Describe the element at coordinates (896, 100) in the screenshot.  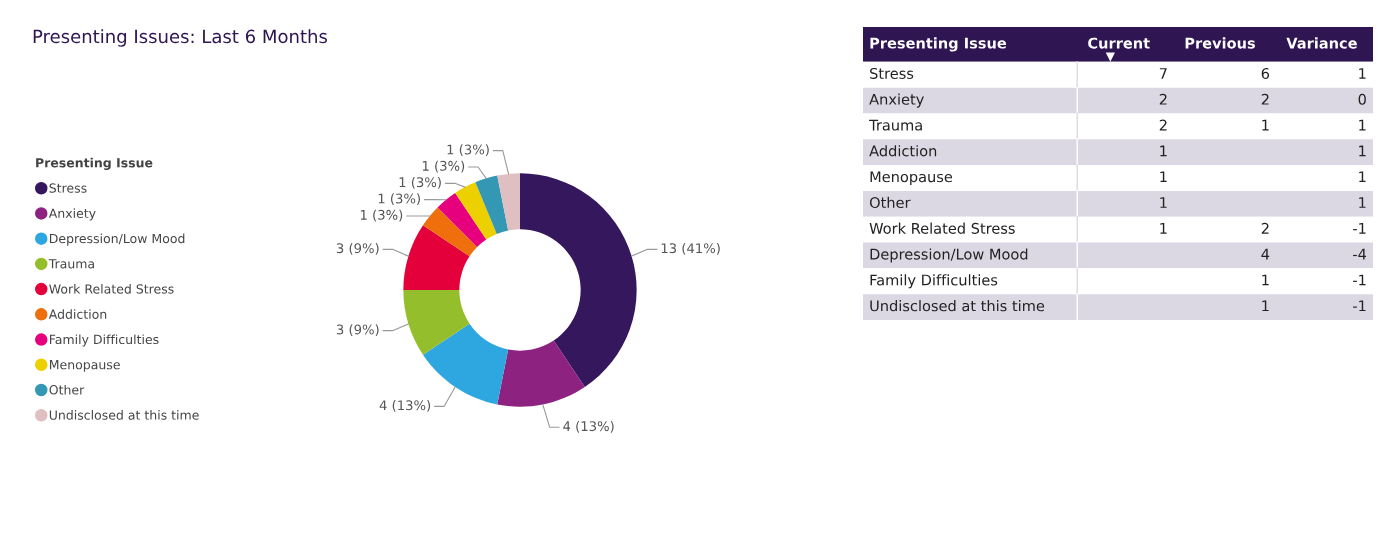
I see `y-tick-label: Anxiety` at that location.